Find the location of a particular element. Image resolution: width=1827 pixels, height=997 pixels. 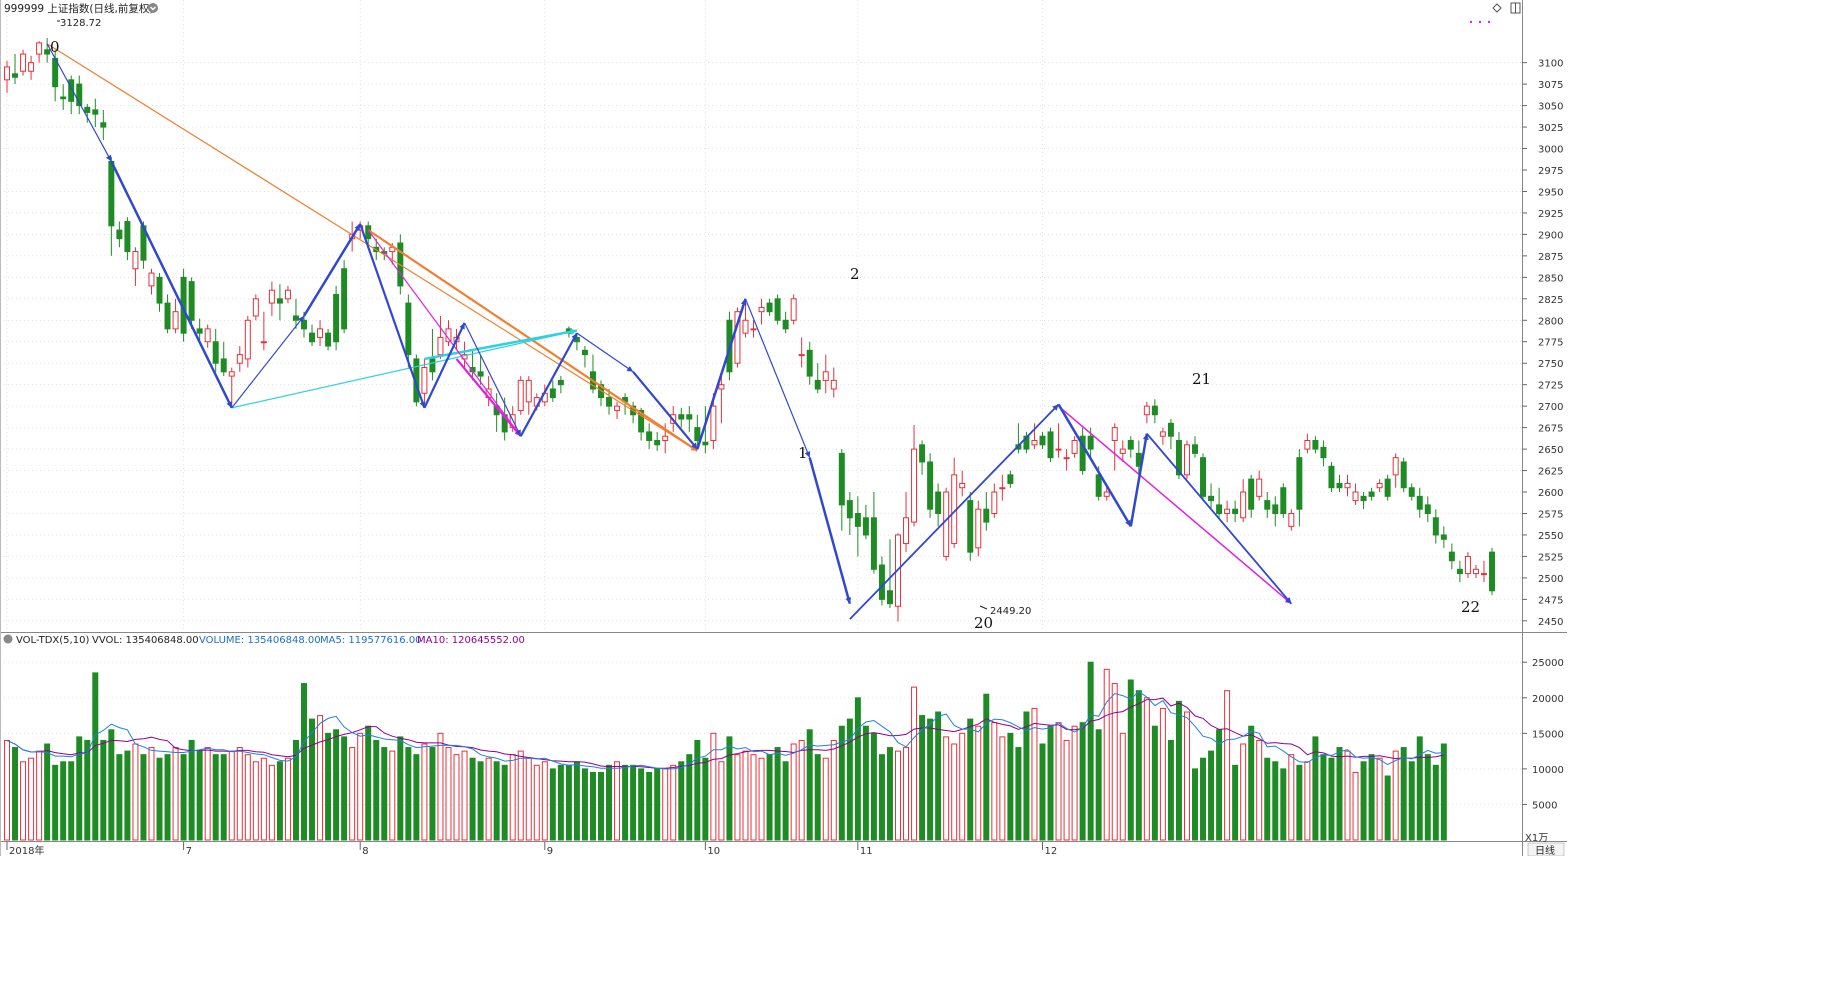

price-tick-label: 2550 is located at coordinates (1550, 536).